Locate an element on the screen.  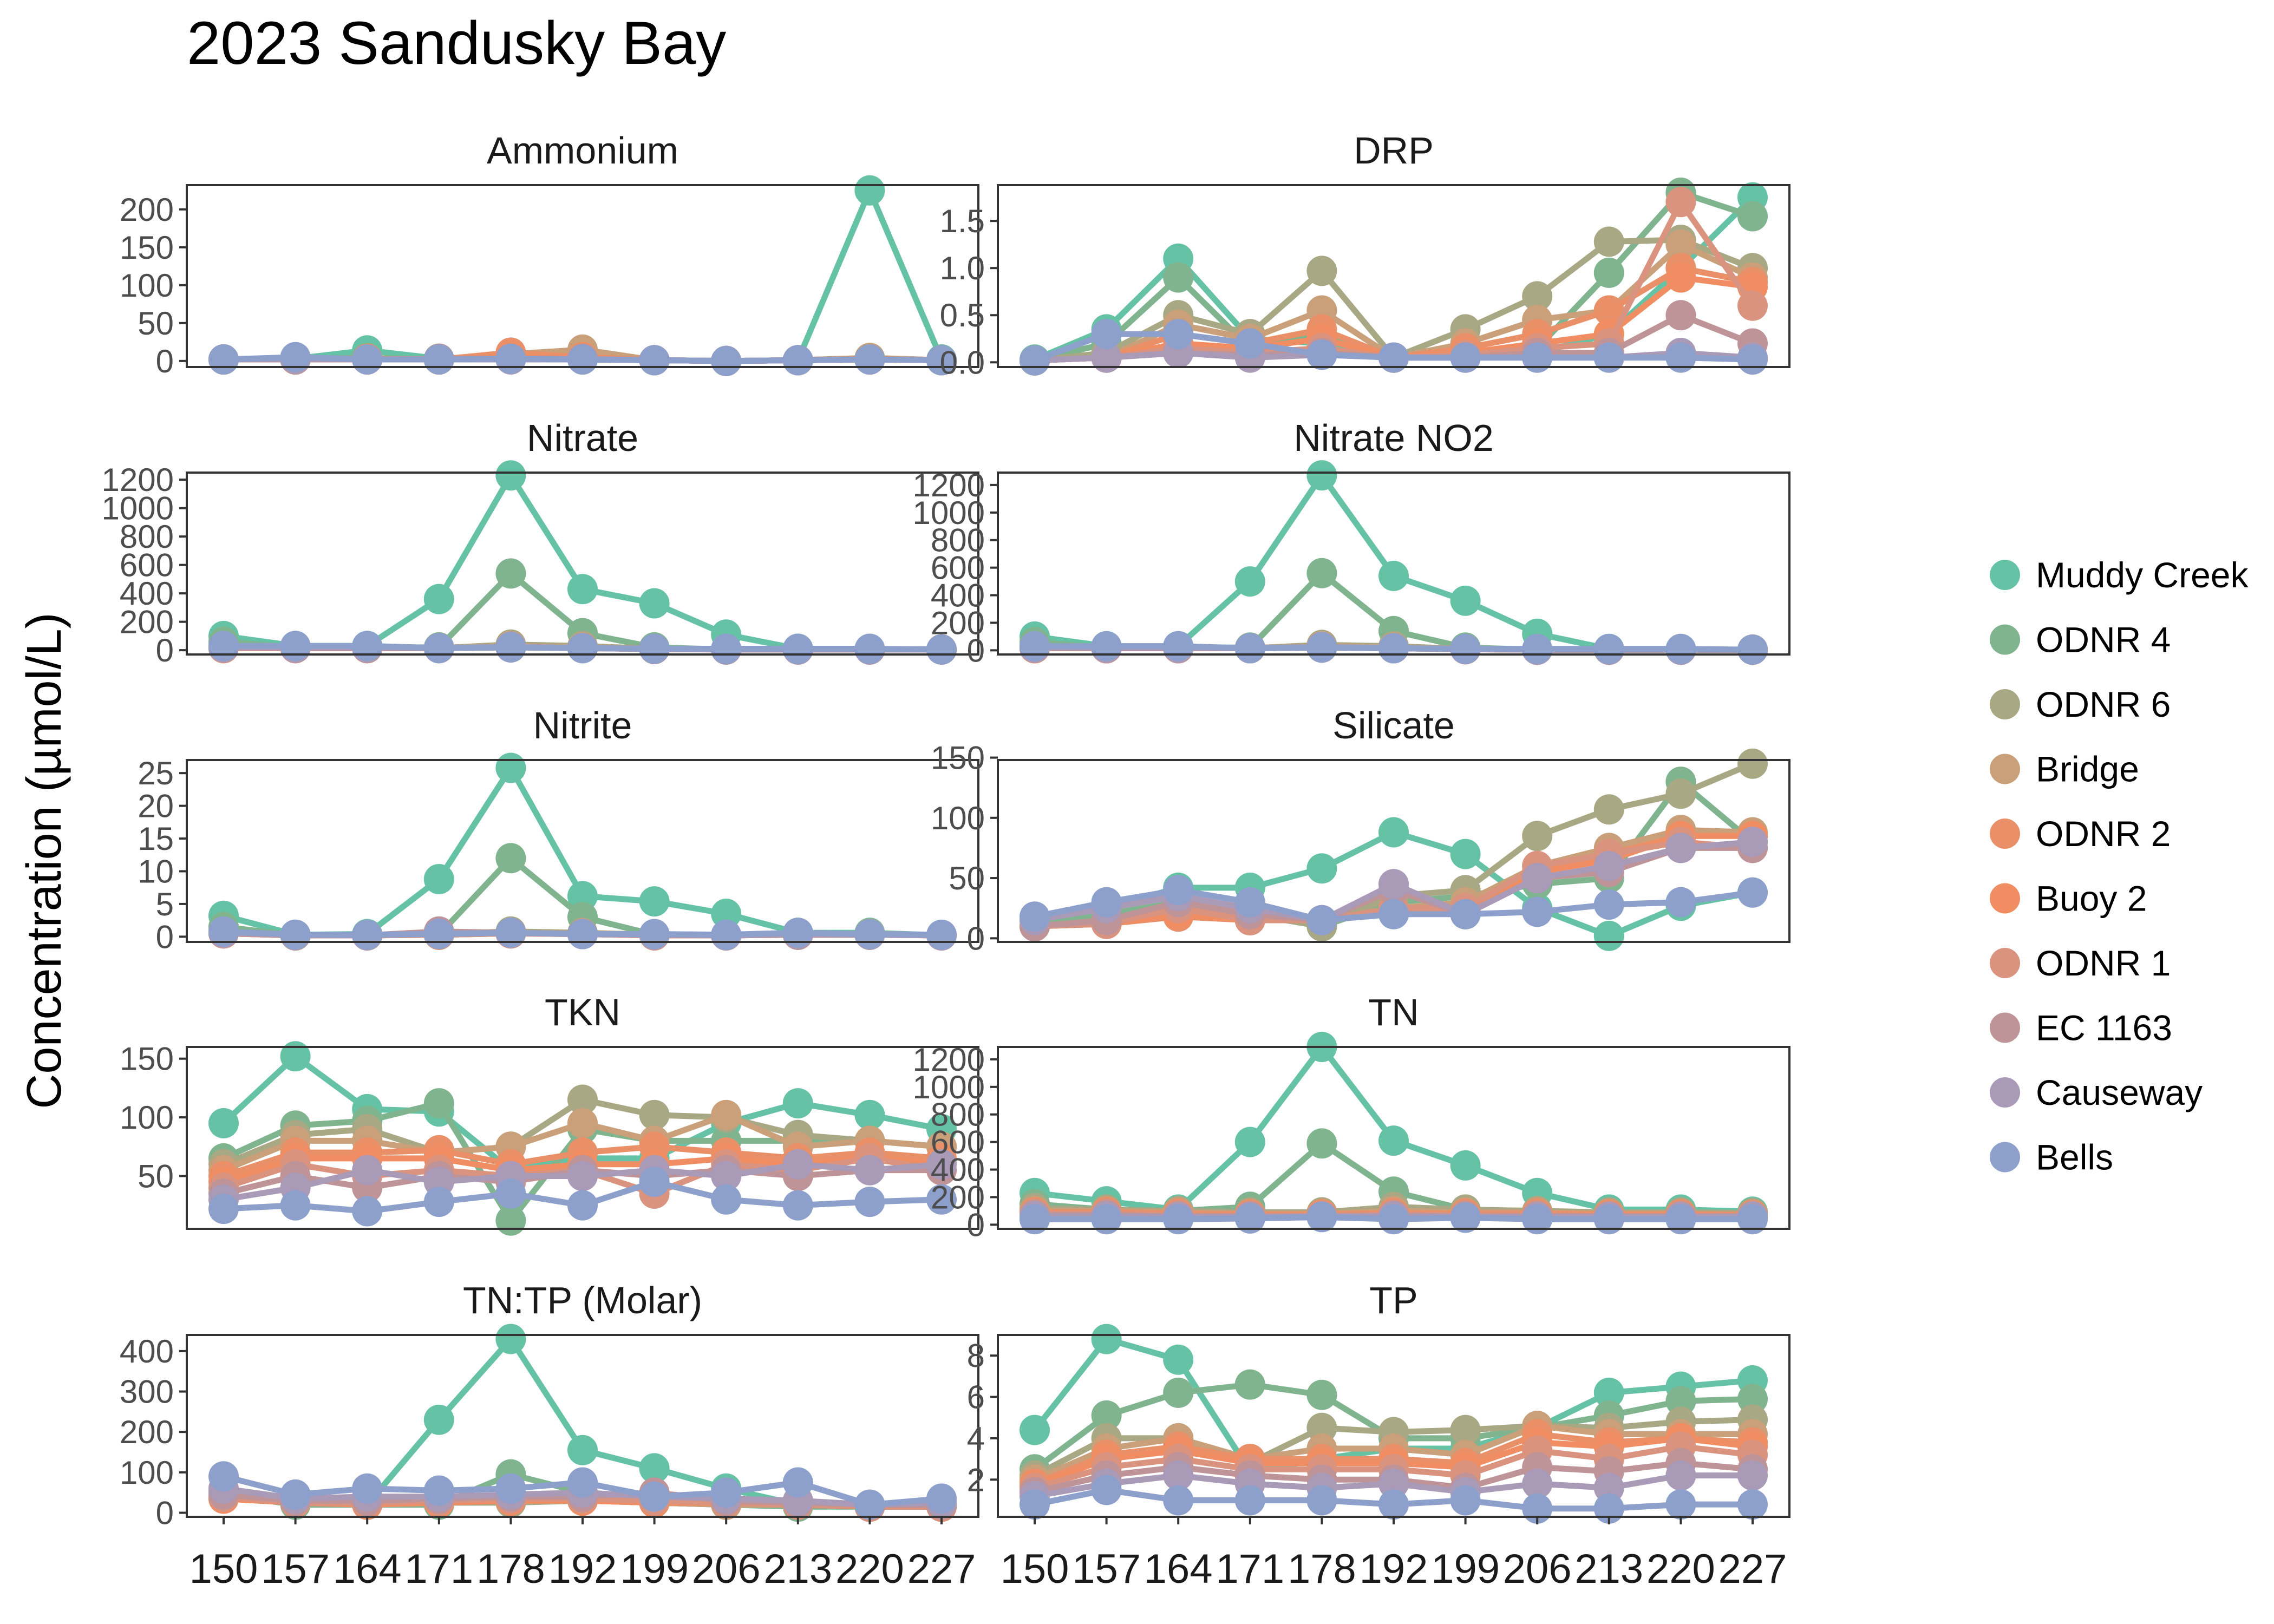
legend-item-bridge: Bridge is located at coordinates (2065, 769).